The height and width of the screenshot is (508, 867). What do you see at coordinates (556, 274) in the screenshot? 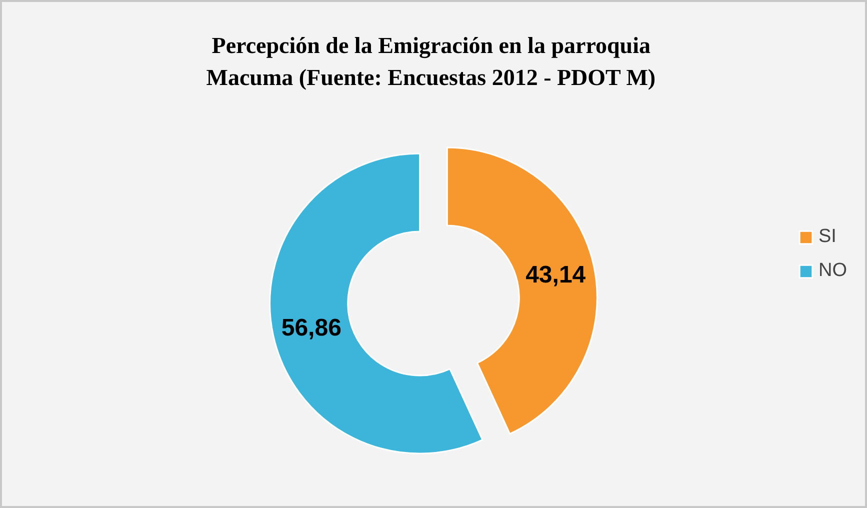
I see `data-label: 43,14` at bounding box center [556, 274].